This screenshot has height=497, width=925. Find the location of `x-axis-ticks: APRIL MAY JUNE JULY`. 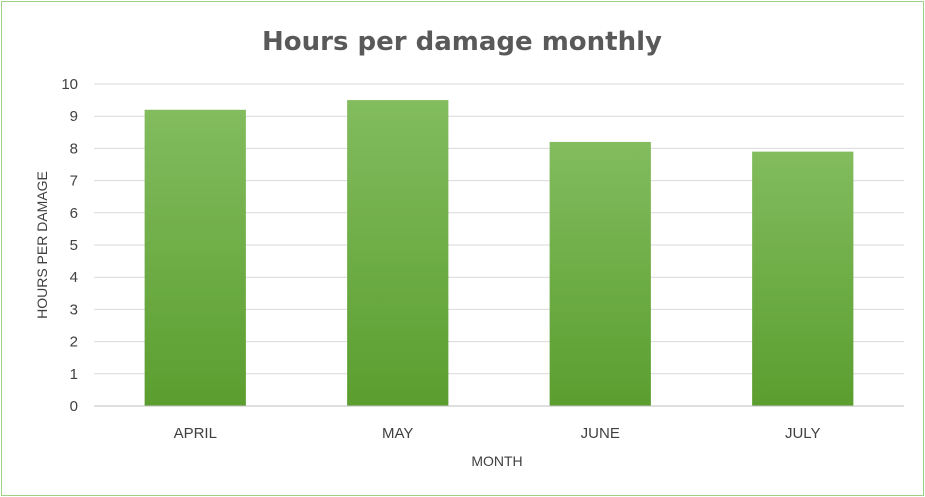

x-axis-ticks: APRIL MAY JUNE JULY is located at coordinates (497, 433).